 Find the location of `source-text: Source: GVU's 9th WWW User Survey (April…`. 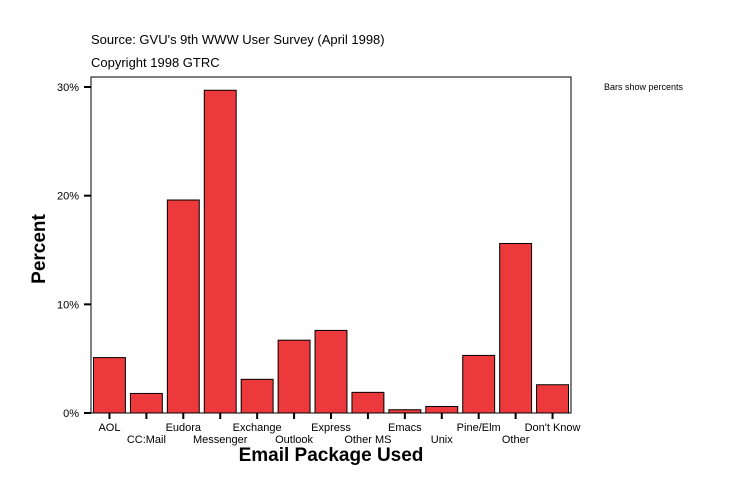

source-text: Source: GVU's 9th WWW User Survey (April… is located at coordinates (238, 39).